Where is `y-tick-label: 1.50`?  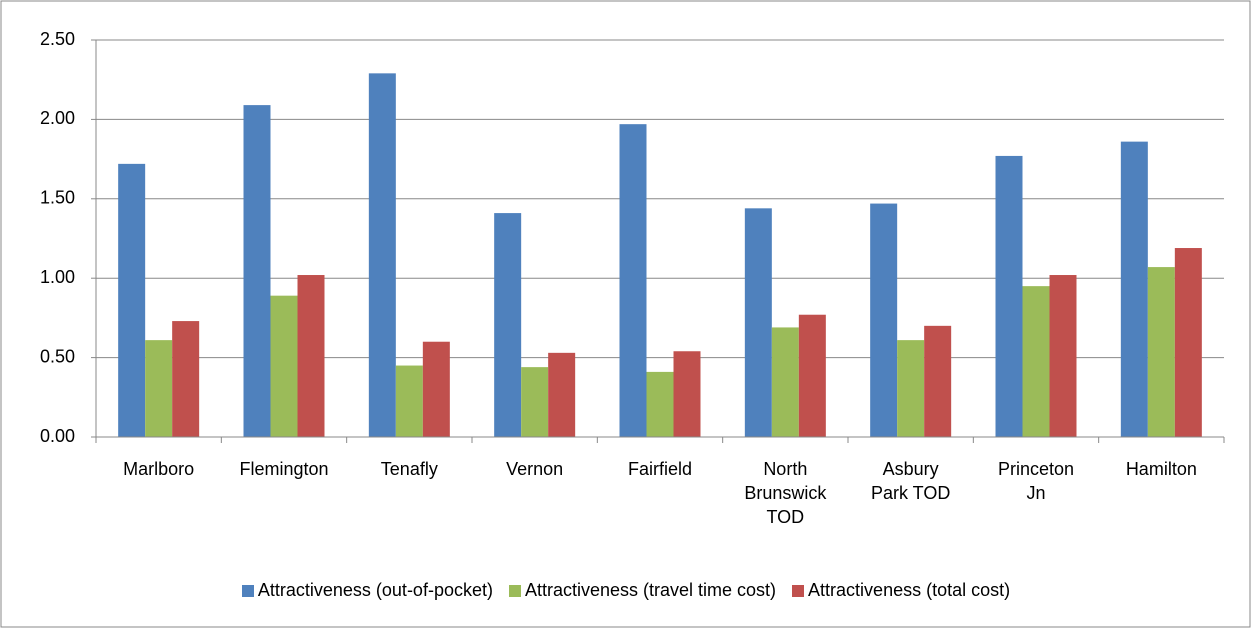
y-tick-label: 1.50 is located at coordinates (57, 198).